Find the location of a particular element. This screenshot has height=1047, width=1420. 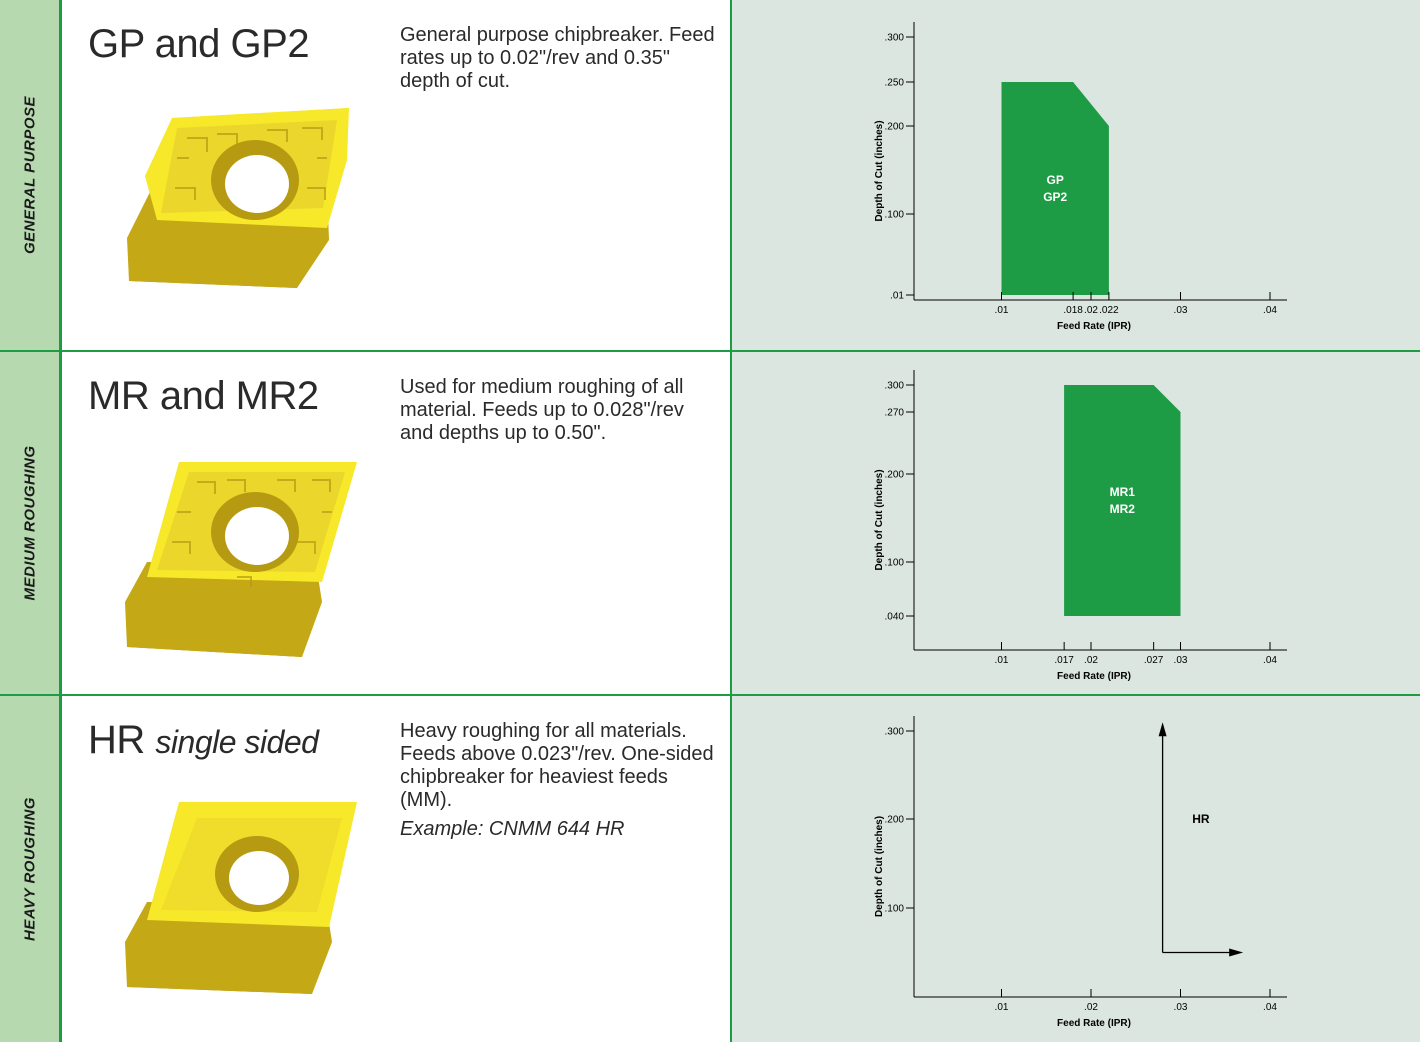

y-tick-label: .270 is located at coordinates (895, 413).